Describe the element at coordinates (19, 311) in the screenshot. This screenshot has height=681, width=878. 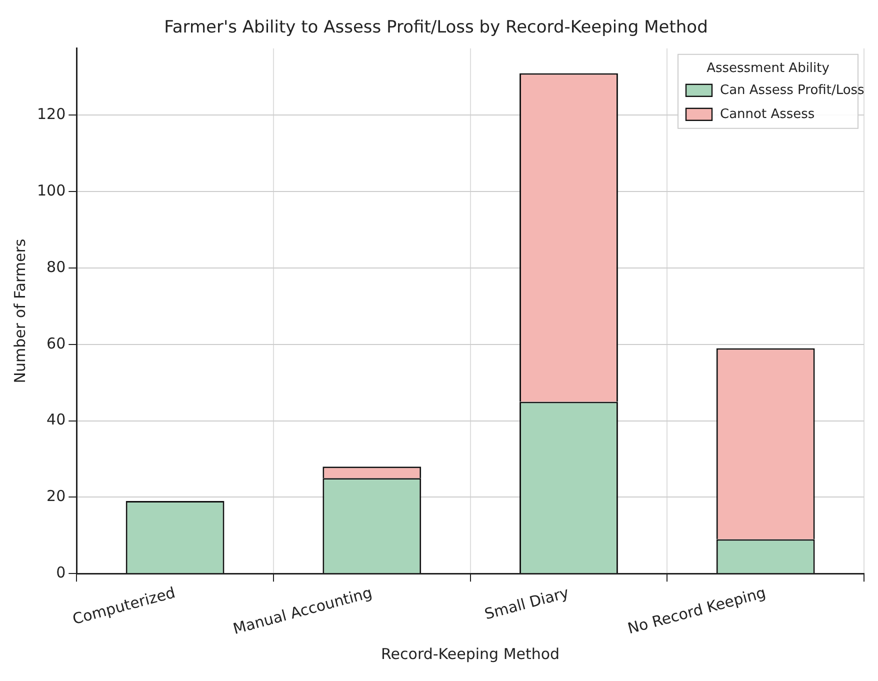
I see `y-axis-title: Number of Farmers` at that location.